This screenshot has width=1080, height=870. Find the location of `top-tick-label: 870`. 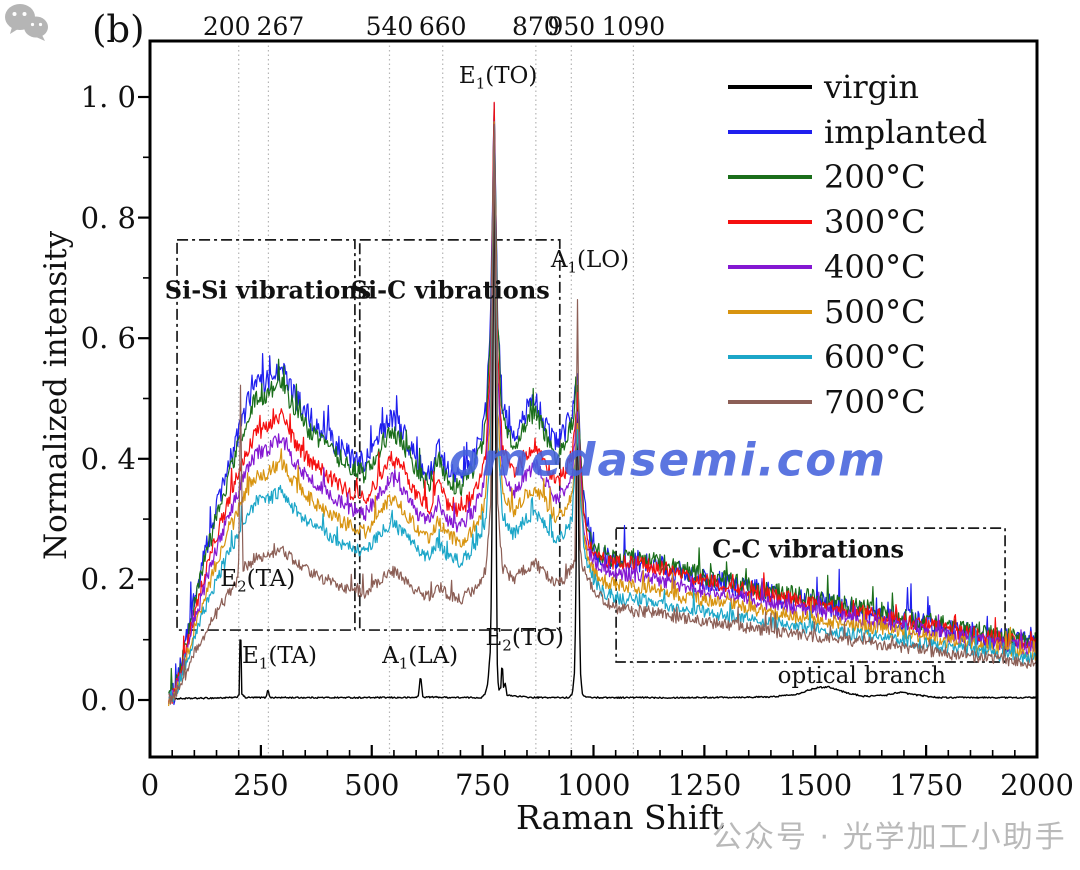

top-tick-label: 870 is located at coordinates (535, 26).